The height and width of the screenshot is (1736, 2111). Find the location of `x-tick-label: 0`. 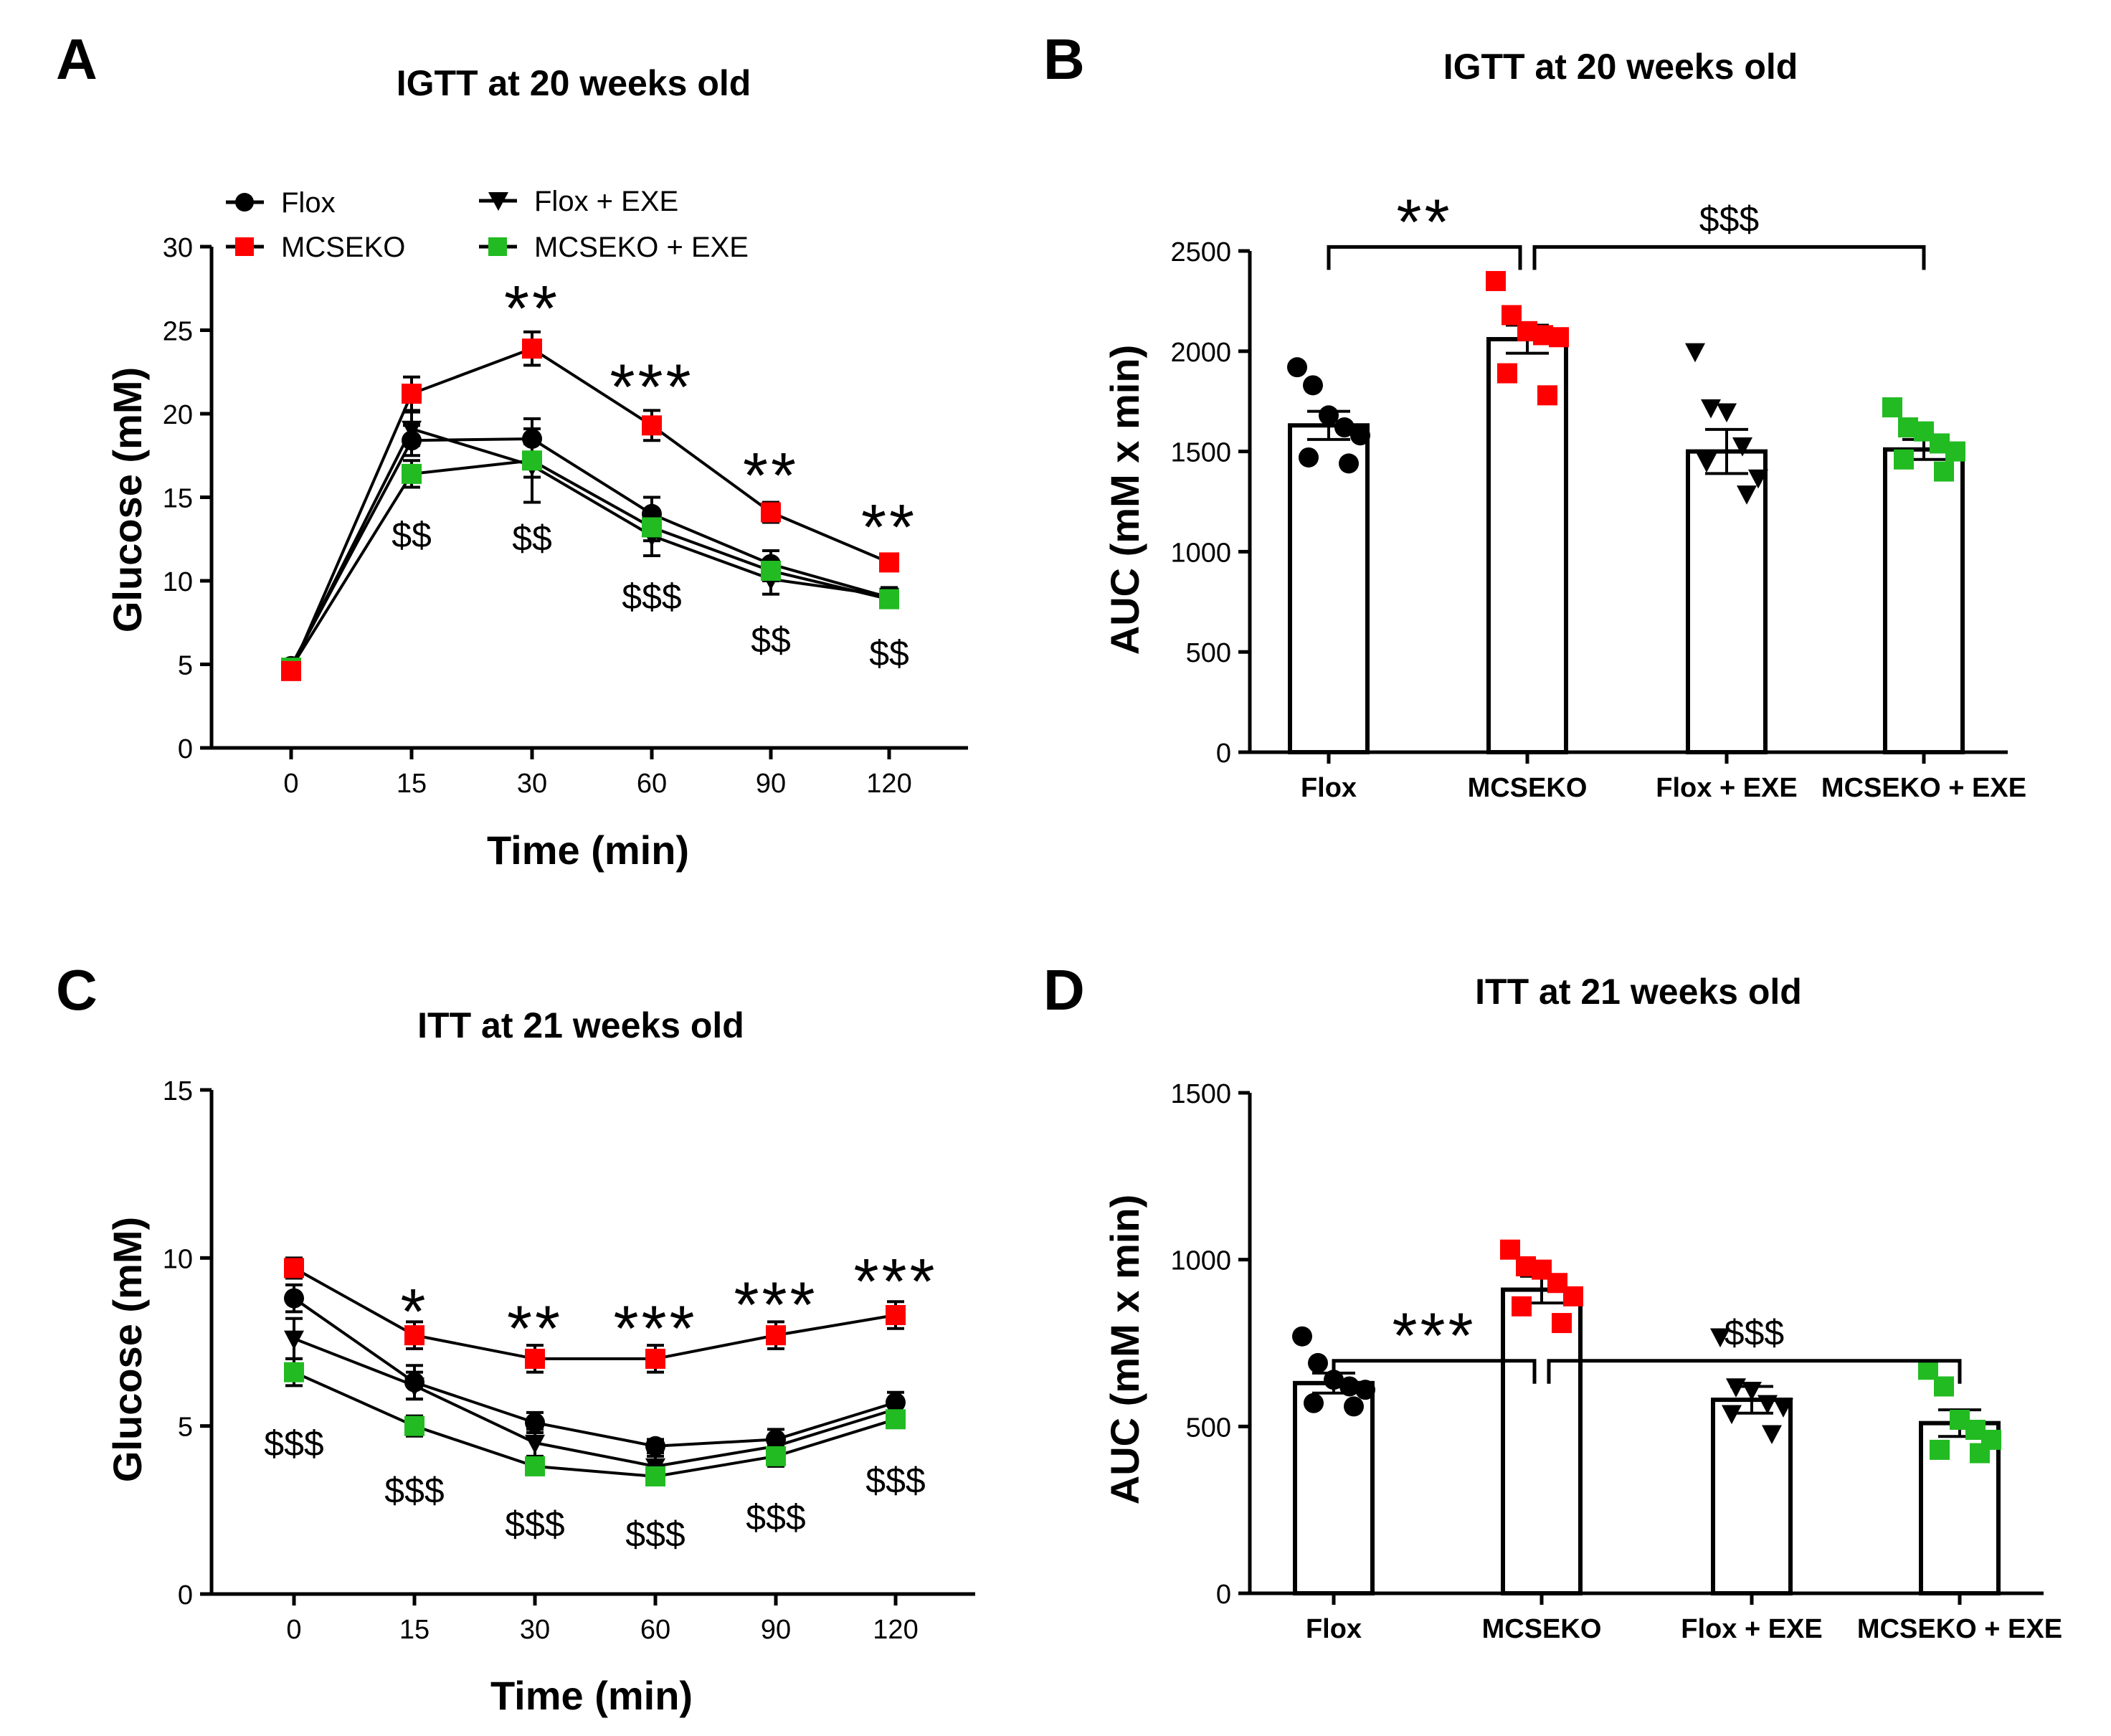

x-tick-label: 0 is located at coordinates (293, 1630).